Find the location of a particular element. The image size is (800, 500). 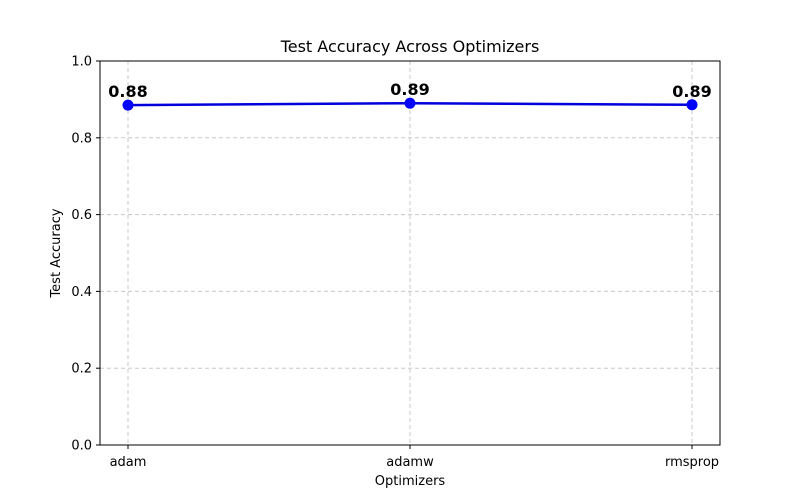

x-axis-label: Optimizers is located at coordinates (410, 481).